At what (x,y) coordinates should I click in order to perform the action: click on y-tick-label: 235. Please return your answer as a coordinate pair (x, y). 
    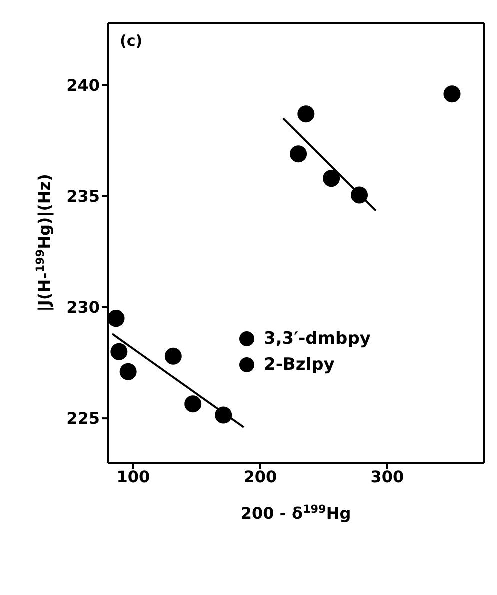
    Looking at the image, I should click on (83, 196).